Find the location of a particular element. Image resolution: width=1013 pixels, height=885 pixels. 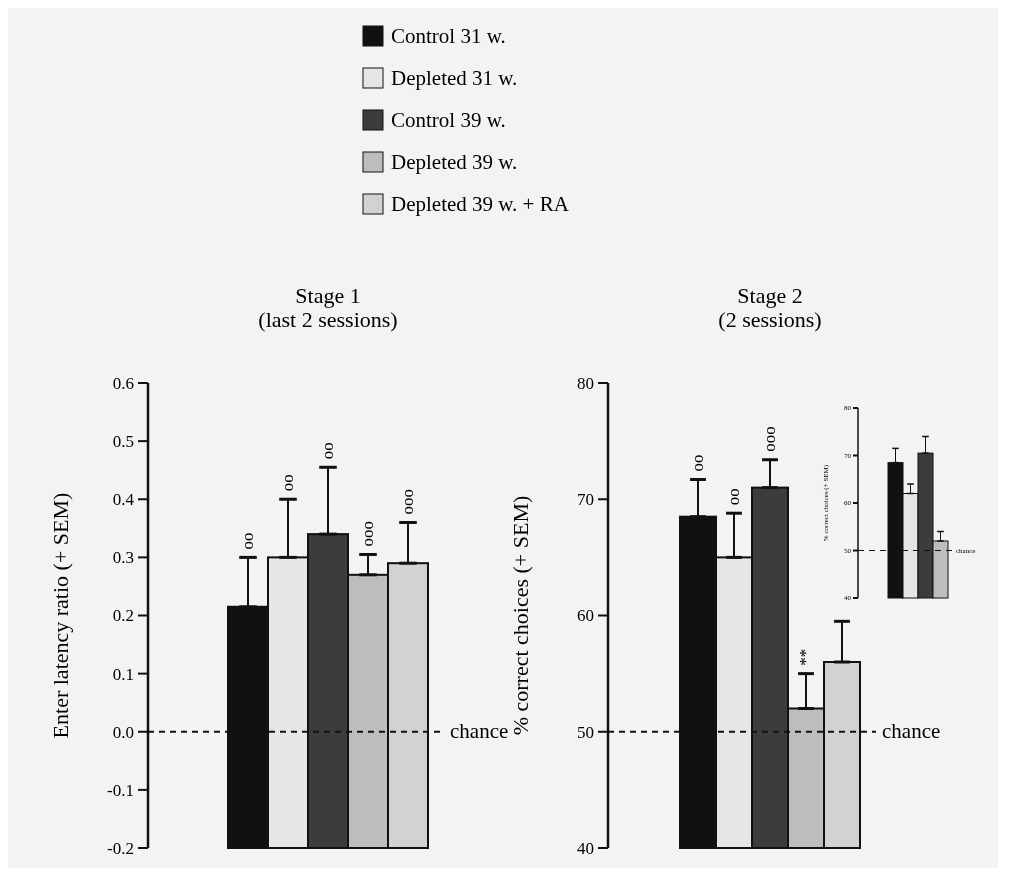

y-tick-label: 0.1 is located at coordinates (123, 674).